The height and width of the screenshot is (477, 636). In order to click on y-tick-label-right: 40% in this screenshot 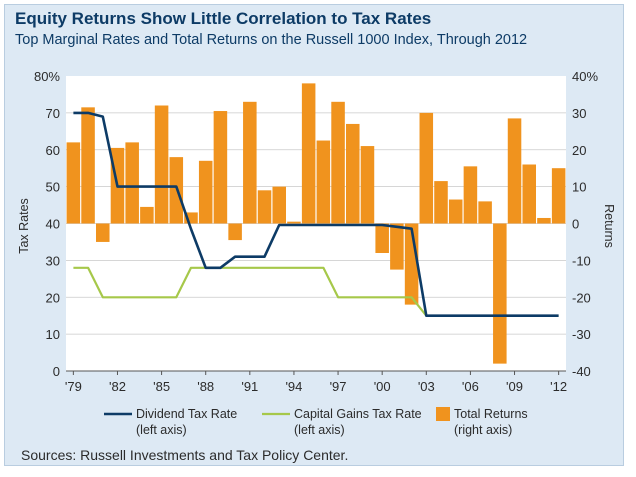, I will do `click(585, 76)`.